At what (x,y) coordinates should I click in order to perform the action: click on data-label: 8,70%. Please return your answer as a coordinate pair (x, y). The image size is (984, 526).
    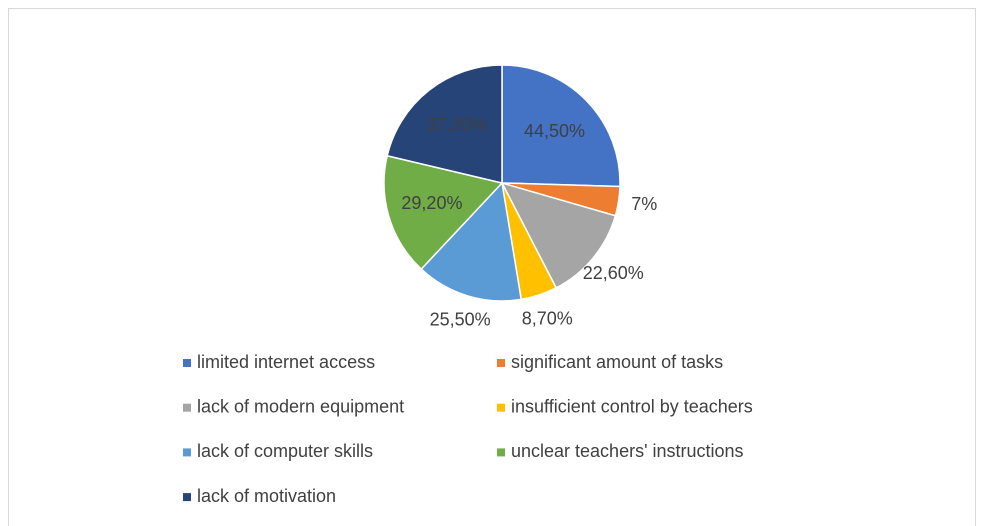
    Looking at the image, I should click on (547, 318).